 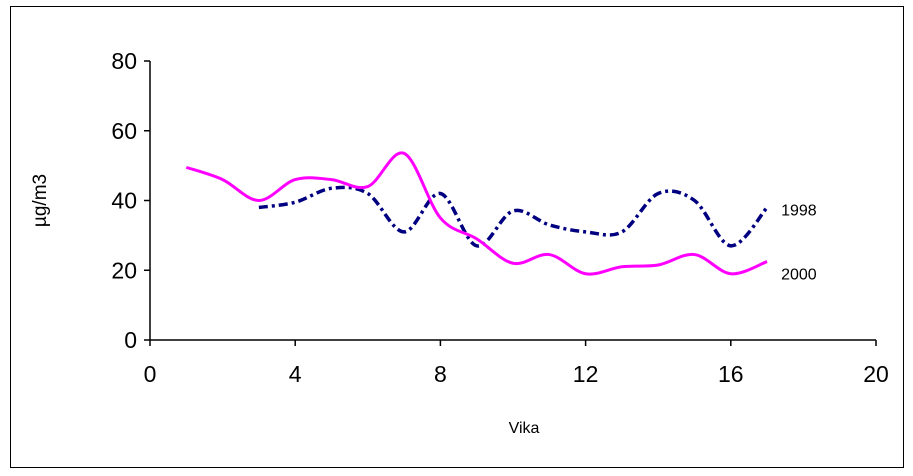 What do you see at coordinates (799, 275) in the screenshot?
I see `series-label-2000: 2000` at bounding box center [799, 275].